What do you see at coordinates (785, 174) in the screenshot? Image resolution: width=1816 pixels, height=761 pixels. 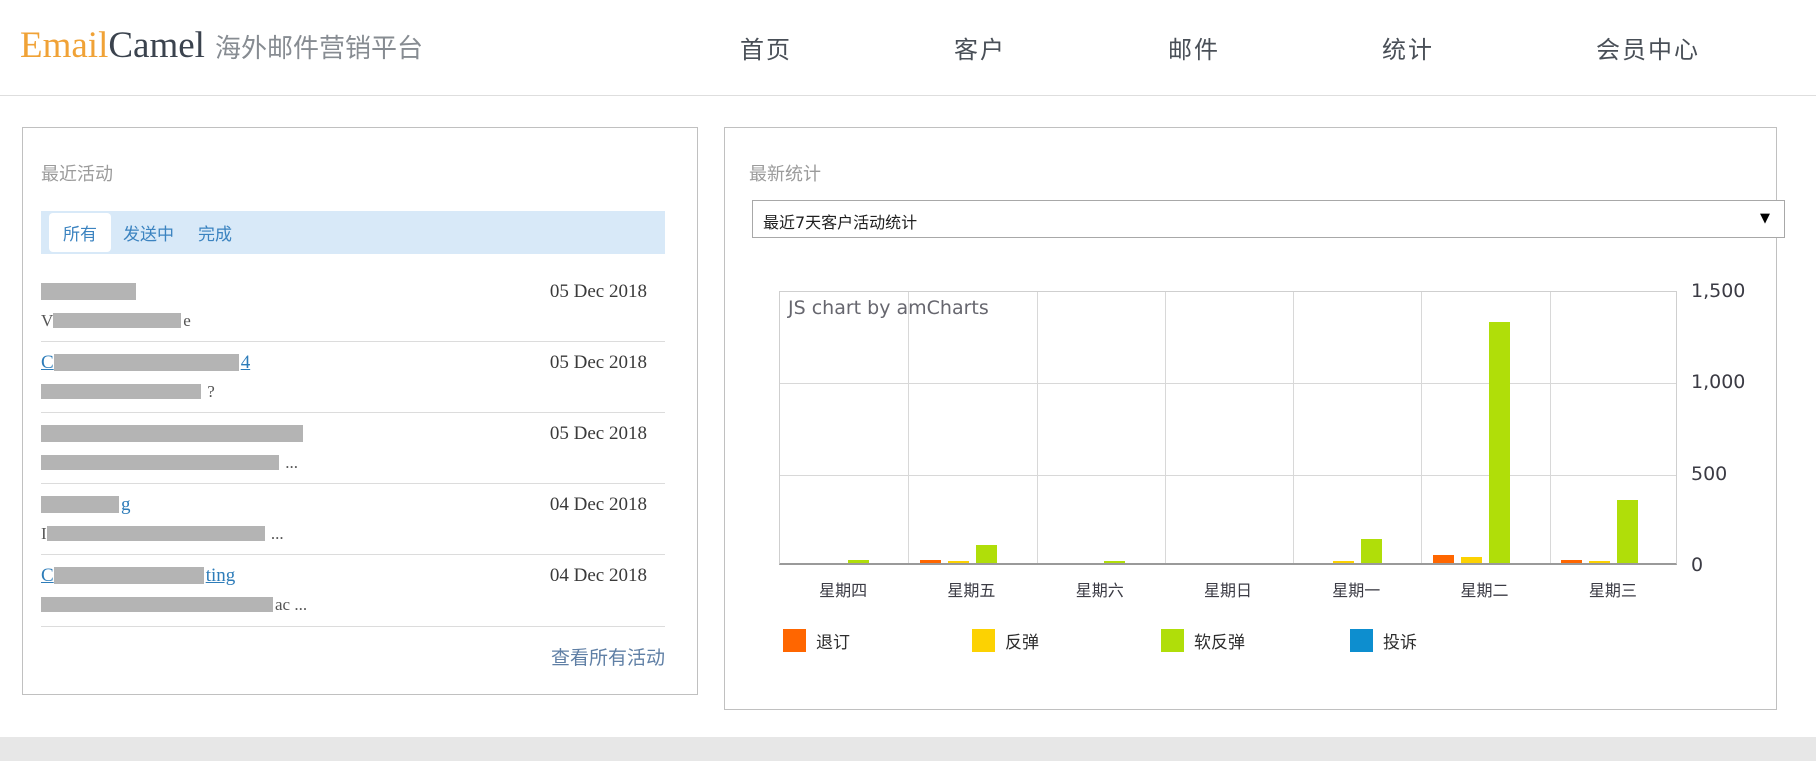 I see `latest-stats-title: 最新统计` at bounding box center [785, 174].